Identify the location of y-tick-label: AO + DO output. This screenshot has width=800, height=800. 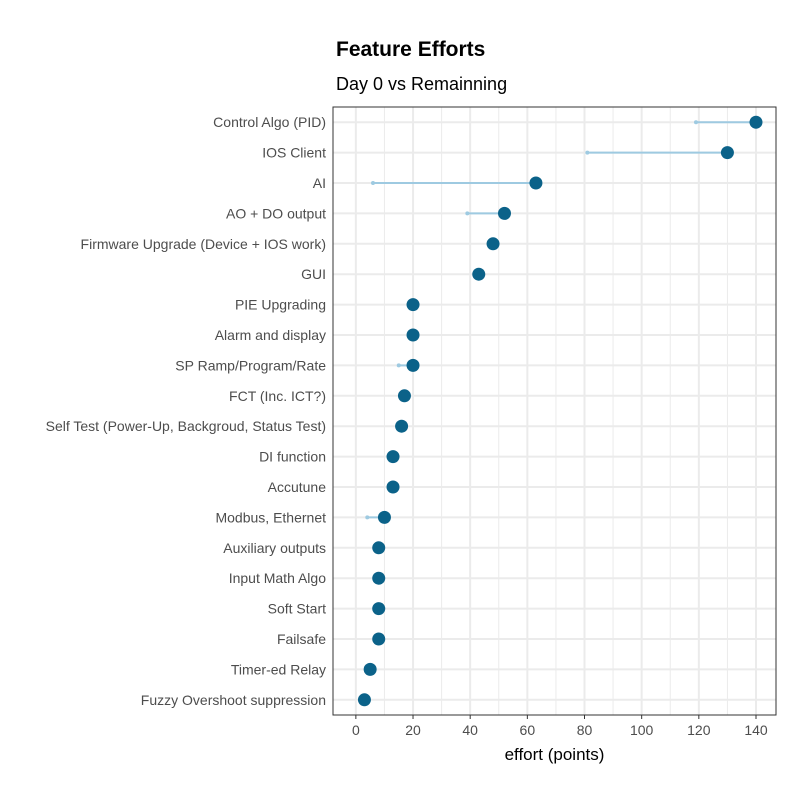
(276, 213).